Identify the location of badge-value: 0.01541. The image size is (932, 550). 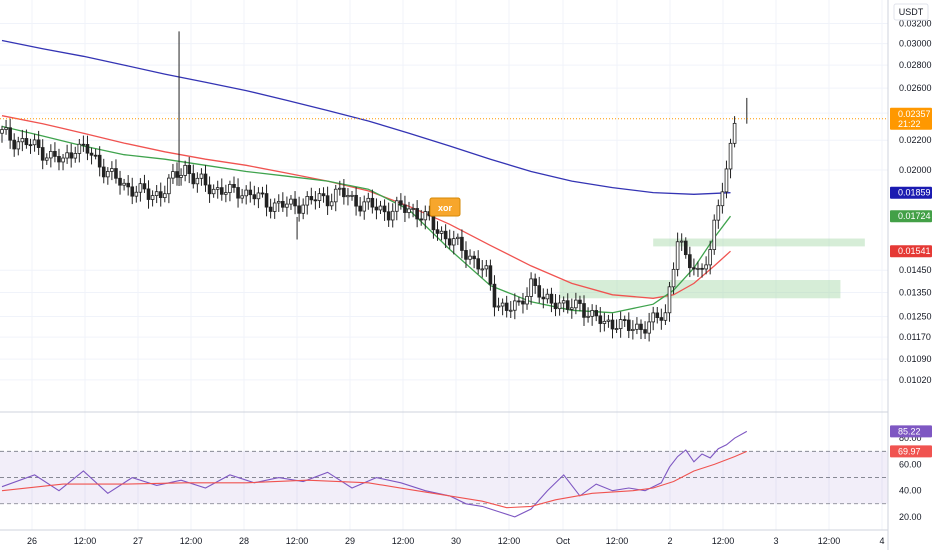
(914, 251).